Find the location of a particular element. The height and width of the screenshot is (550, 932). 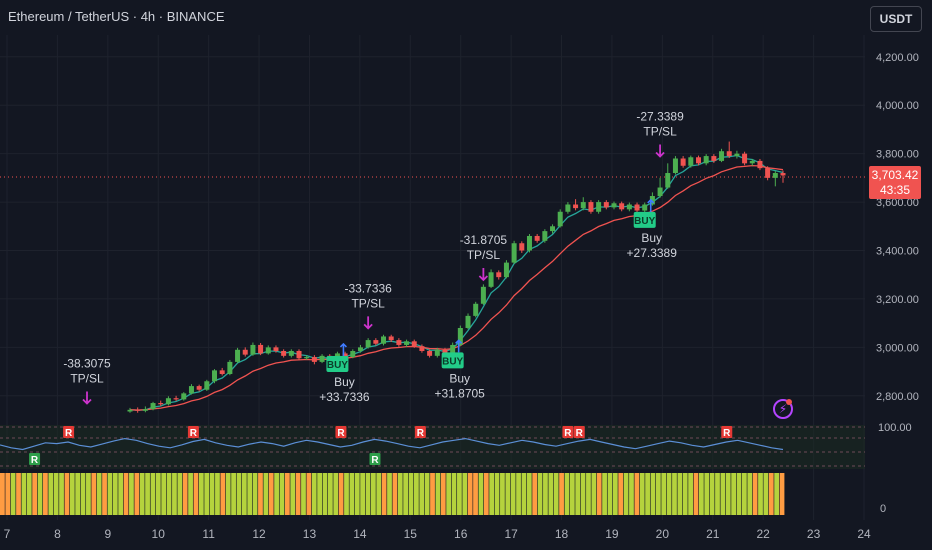

x-tick-label: 8 is located at coordinates (57, 534).